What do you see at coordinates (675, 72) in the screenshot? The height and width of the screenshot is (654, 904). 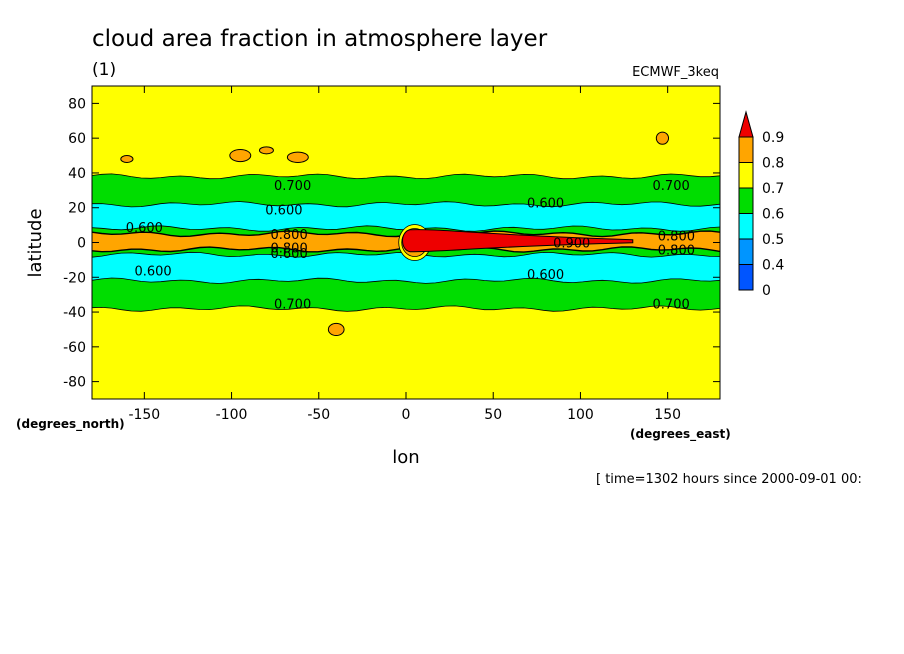 I see `source-label: ECMWF_3keq` at bounding box center [675, 72].